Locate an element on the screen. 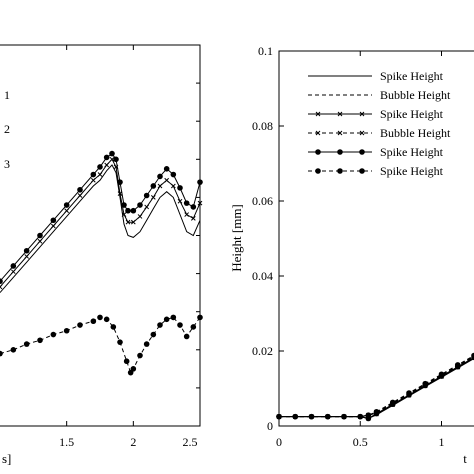  legend-background is located at coordinates (387, 131).